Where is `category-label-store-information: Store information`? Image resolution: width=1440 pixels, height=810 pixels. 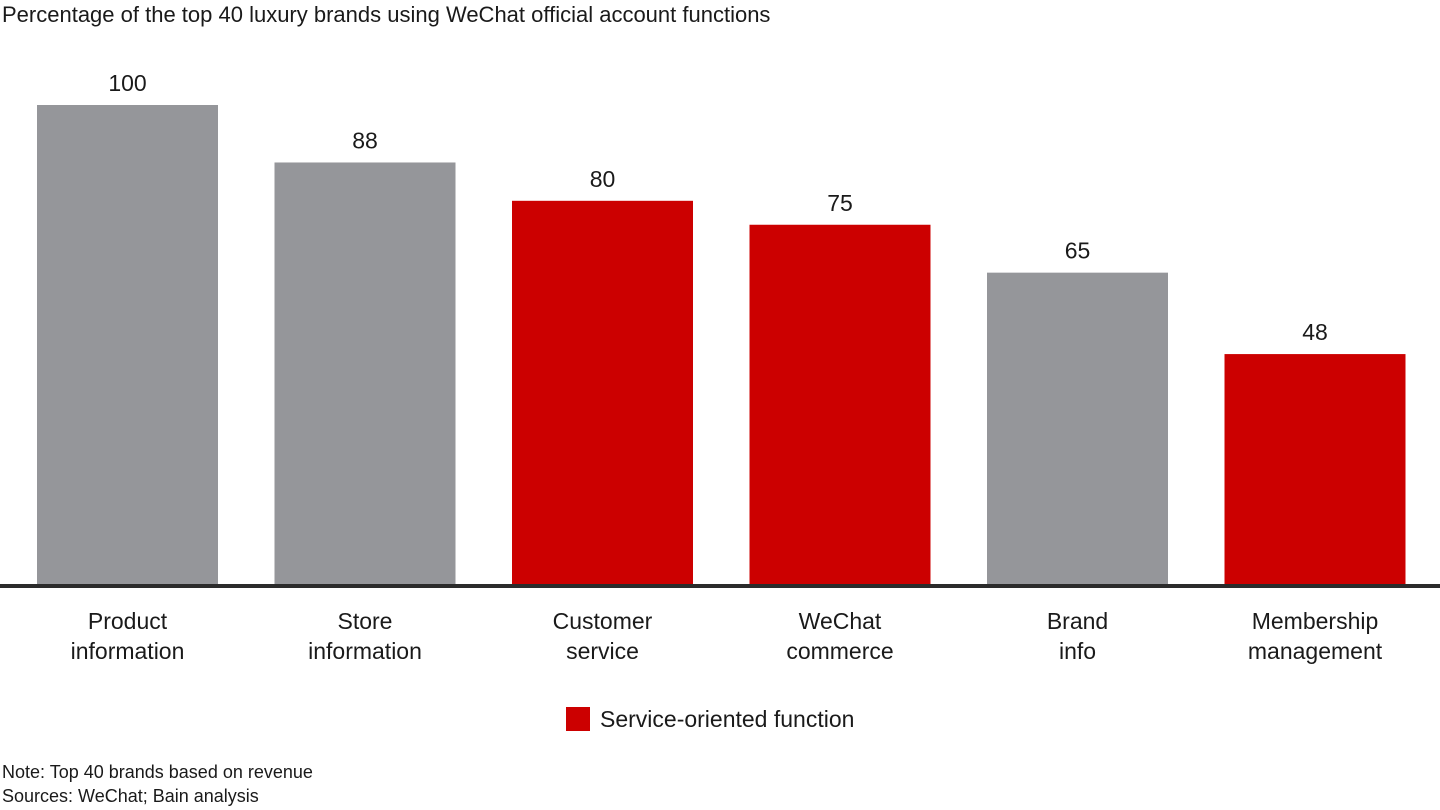
category-label-store-information: Store information is located at coordinates (365, 636).